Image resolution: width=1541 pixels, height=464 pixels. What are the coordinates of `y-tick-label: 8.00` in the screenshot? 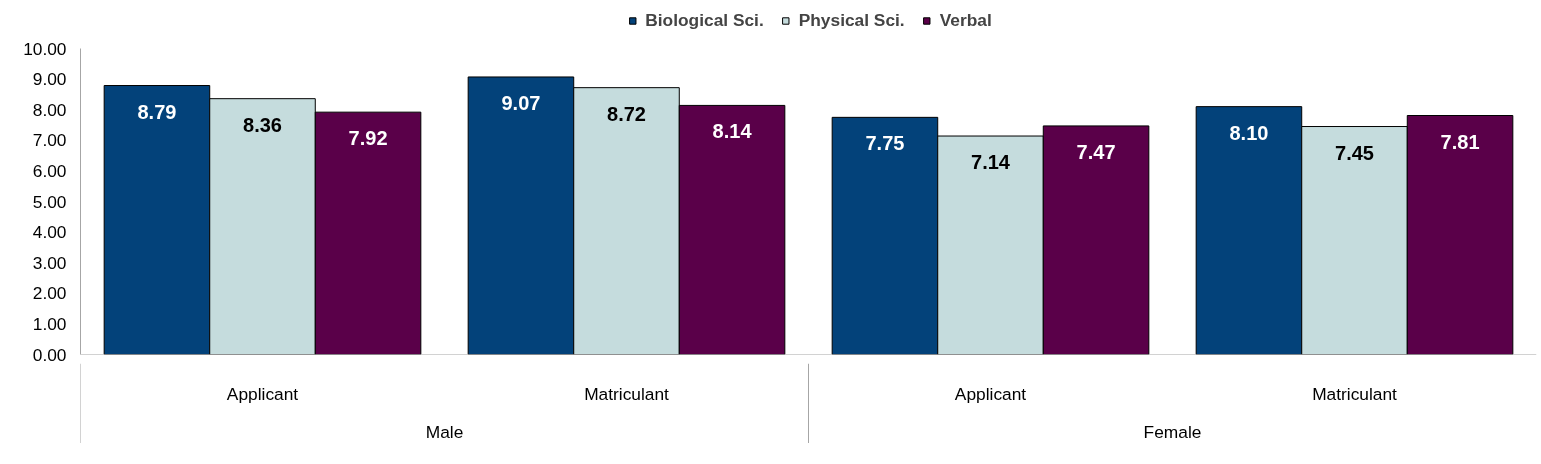 It's located at (49, 109).